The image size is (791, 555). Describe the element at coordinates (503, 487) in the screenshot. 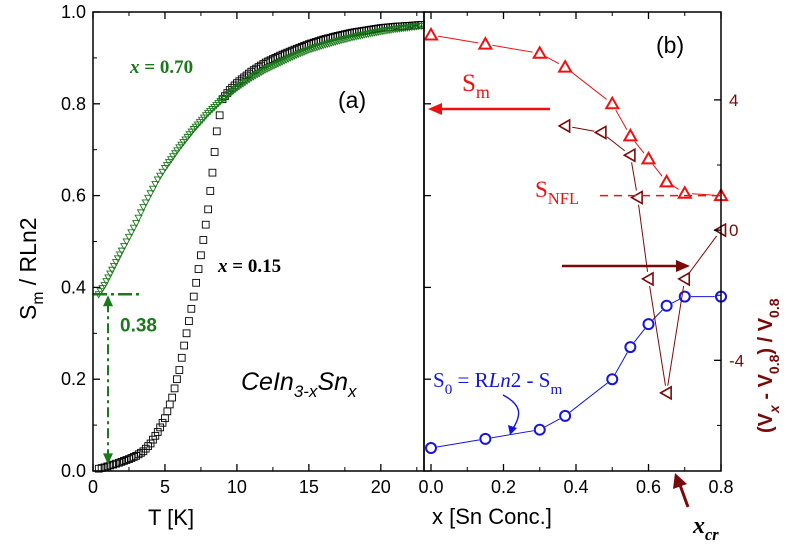

I see `x-tick-label: 0.2` at that location.